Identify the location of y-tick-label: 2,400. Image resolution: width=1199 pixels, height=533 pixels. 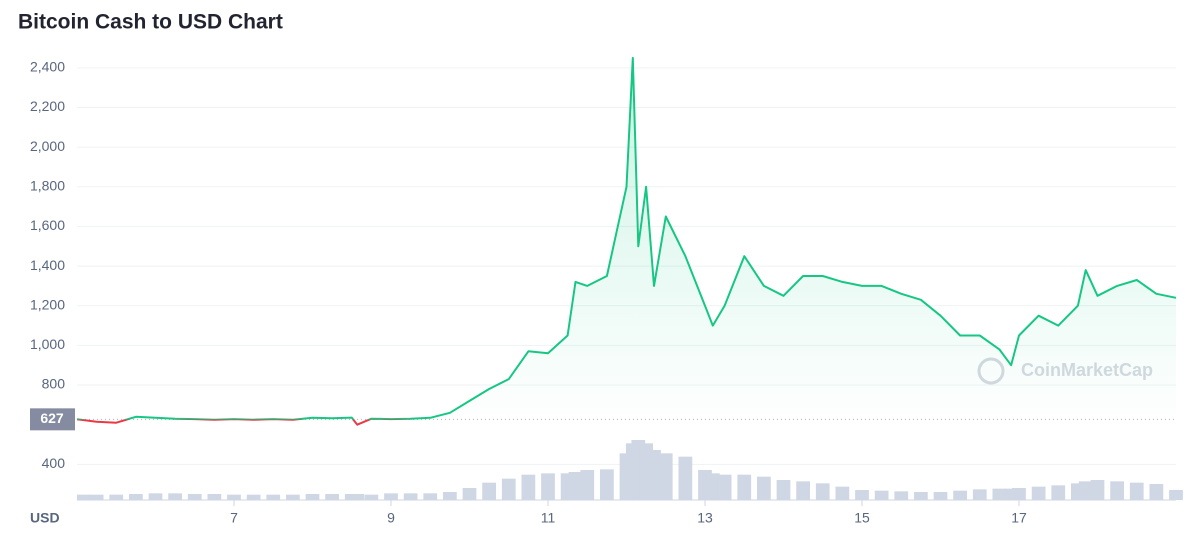
(47, 67).